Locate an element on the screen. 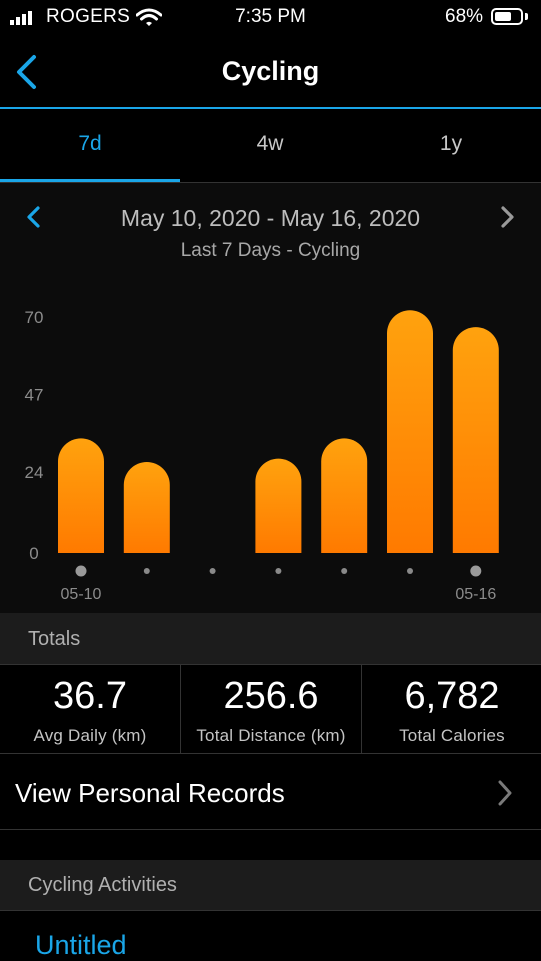 This screenshot has width=541, height=961. status-bar: ROGERS 7:35 PM 68% is located at coordinates (270, 18).